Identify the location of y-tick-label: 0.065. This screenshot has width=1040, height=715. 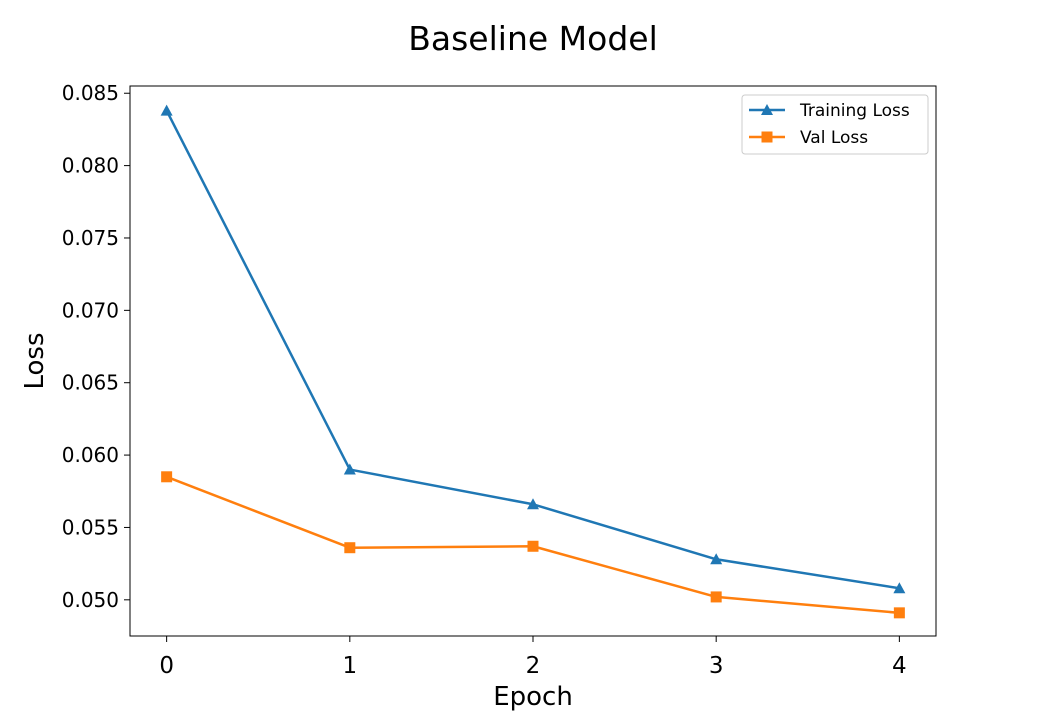
(90, 383).